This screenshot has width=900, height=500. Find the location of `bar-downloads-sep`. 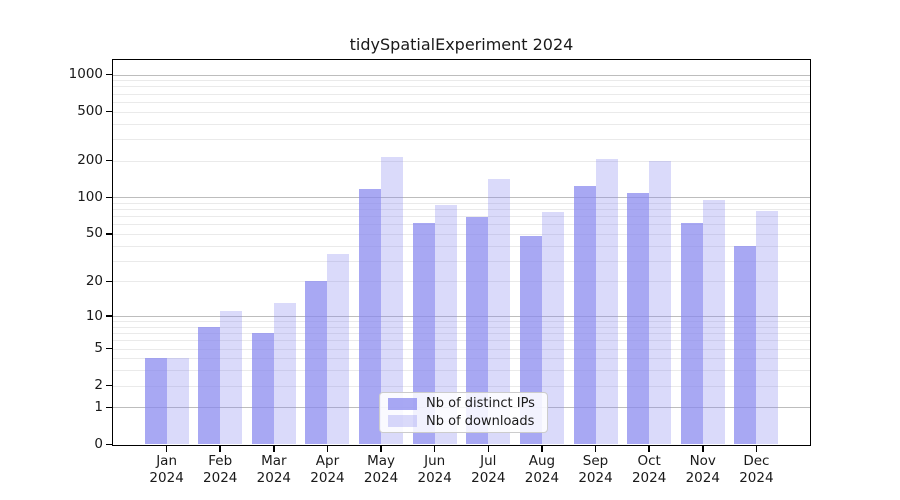

bar-downloads-sep is located at coordinates (606, 301).